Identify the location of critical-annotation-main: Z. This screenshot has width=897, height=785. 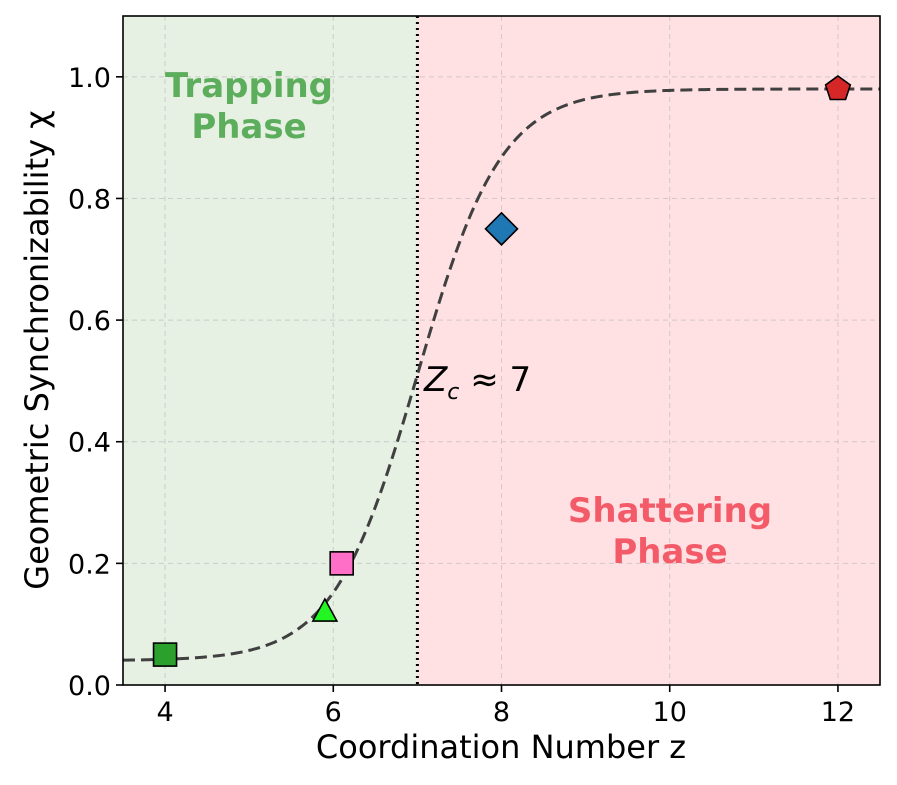
(435, 380).